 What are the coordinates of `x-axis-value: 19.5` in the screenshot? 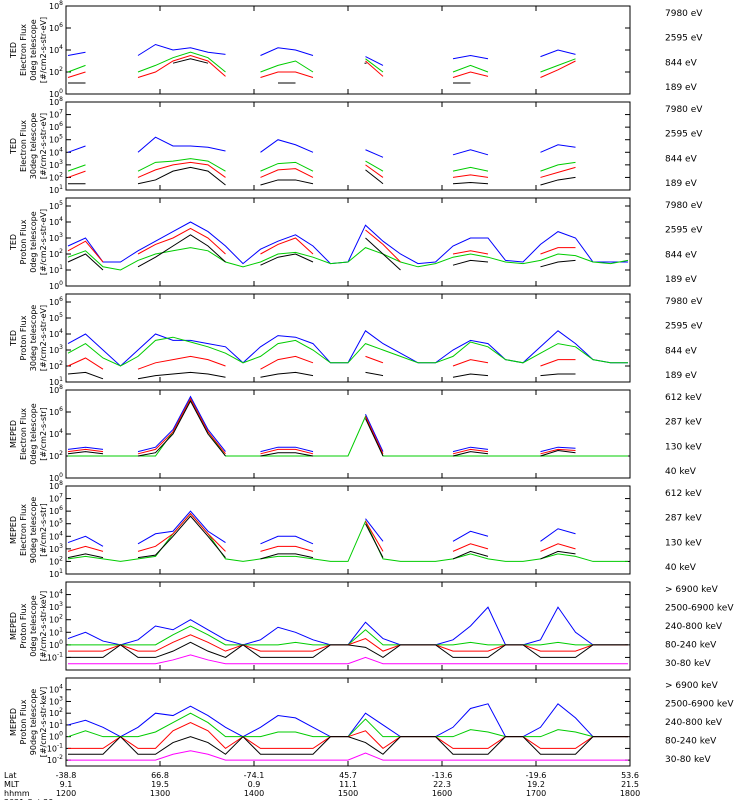 It's located at (160, 784).